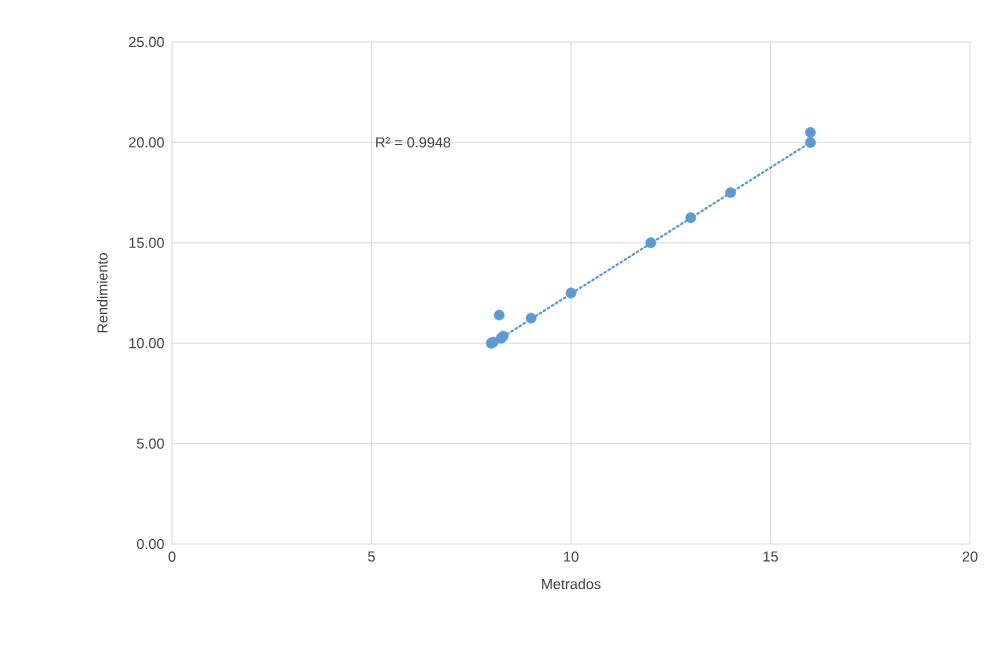 The width and height of the screenshot is (1001, 652). Describe the element at coordinates (150, 544) in the screenshot. I see `y-tick-label: 0.00` at that location.